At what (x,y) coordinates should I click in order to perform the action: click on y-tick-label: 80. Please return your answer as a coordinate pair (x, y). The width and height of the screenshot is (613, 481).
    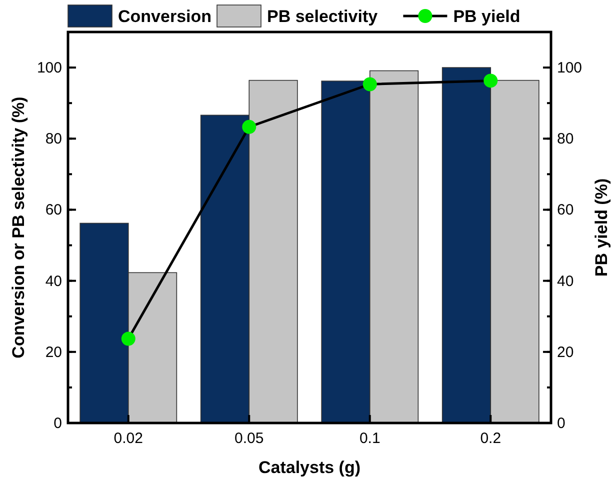
    Looking at the image, I should click on (53, 139).